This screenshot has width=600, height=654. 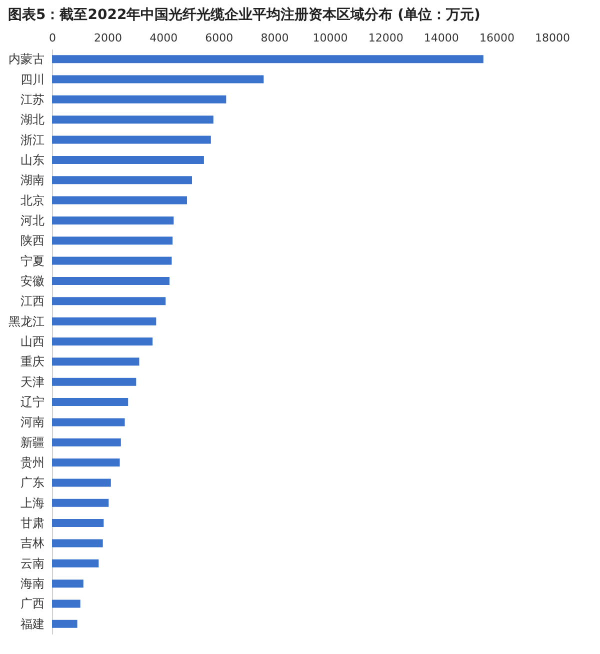 What do you see at coordinates (441, 38) in the screenshot?
I see `x-tick-label: 14000` at bounding box center [441, 38].